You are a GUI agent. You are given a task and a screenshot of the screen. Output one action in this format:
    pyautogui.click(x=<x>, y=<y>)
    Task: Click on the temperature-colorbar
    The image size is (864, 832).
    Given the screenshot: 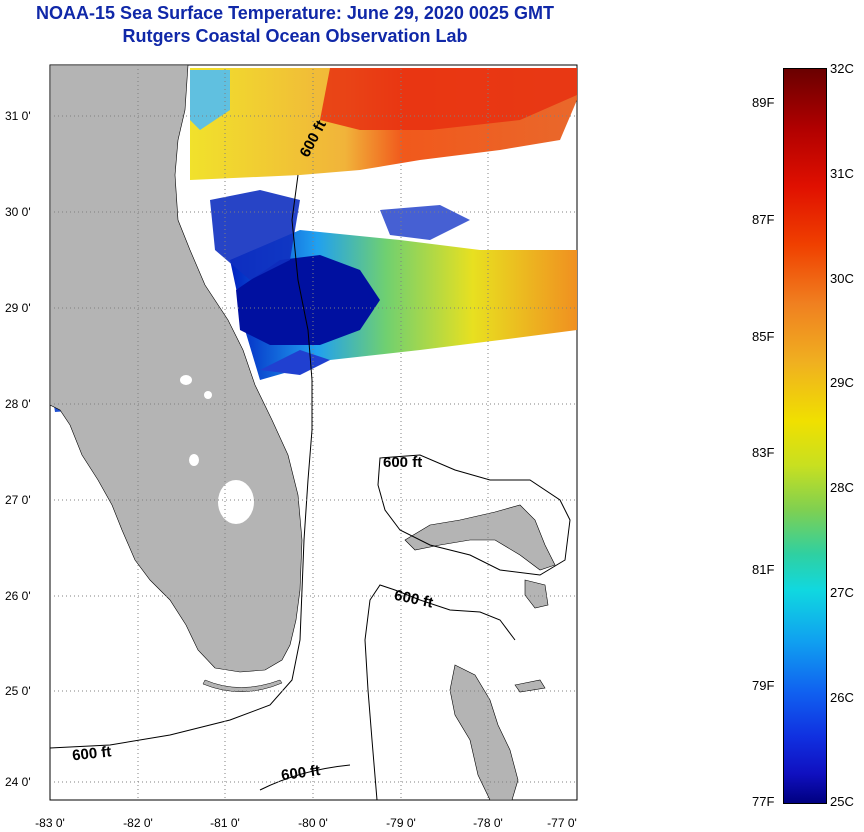 What is the action you would take?
    pyautogui.click(x=805, y=436)
    